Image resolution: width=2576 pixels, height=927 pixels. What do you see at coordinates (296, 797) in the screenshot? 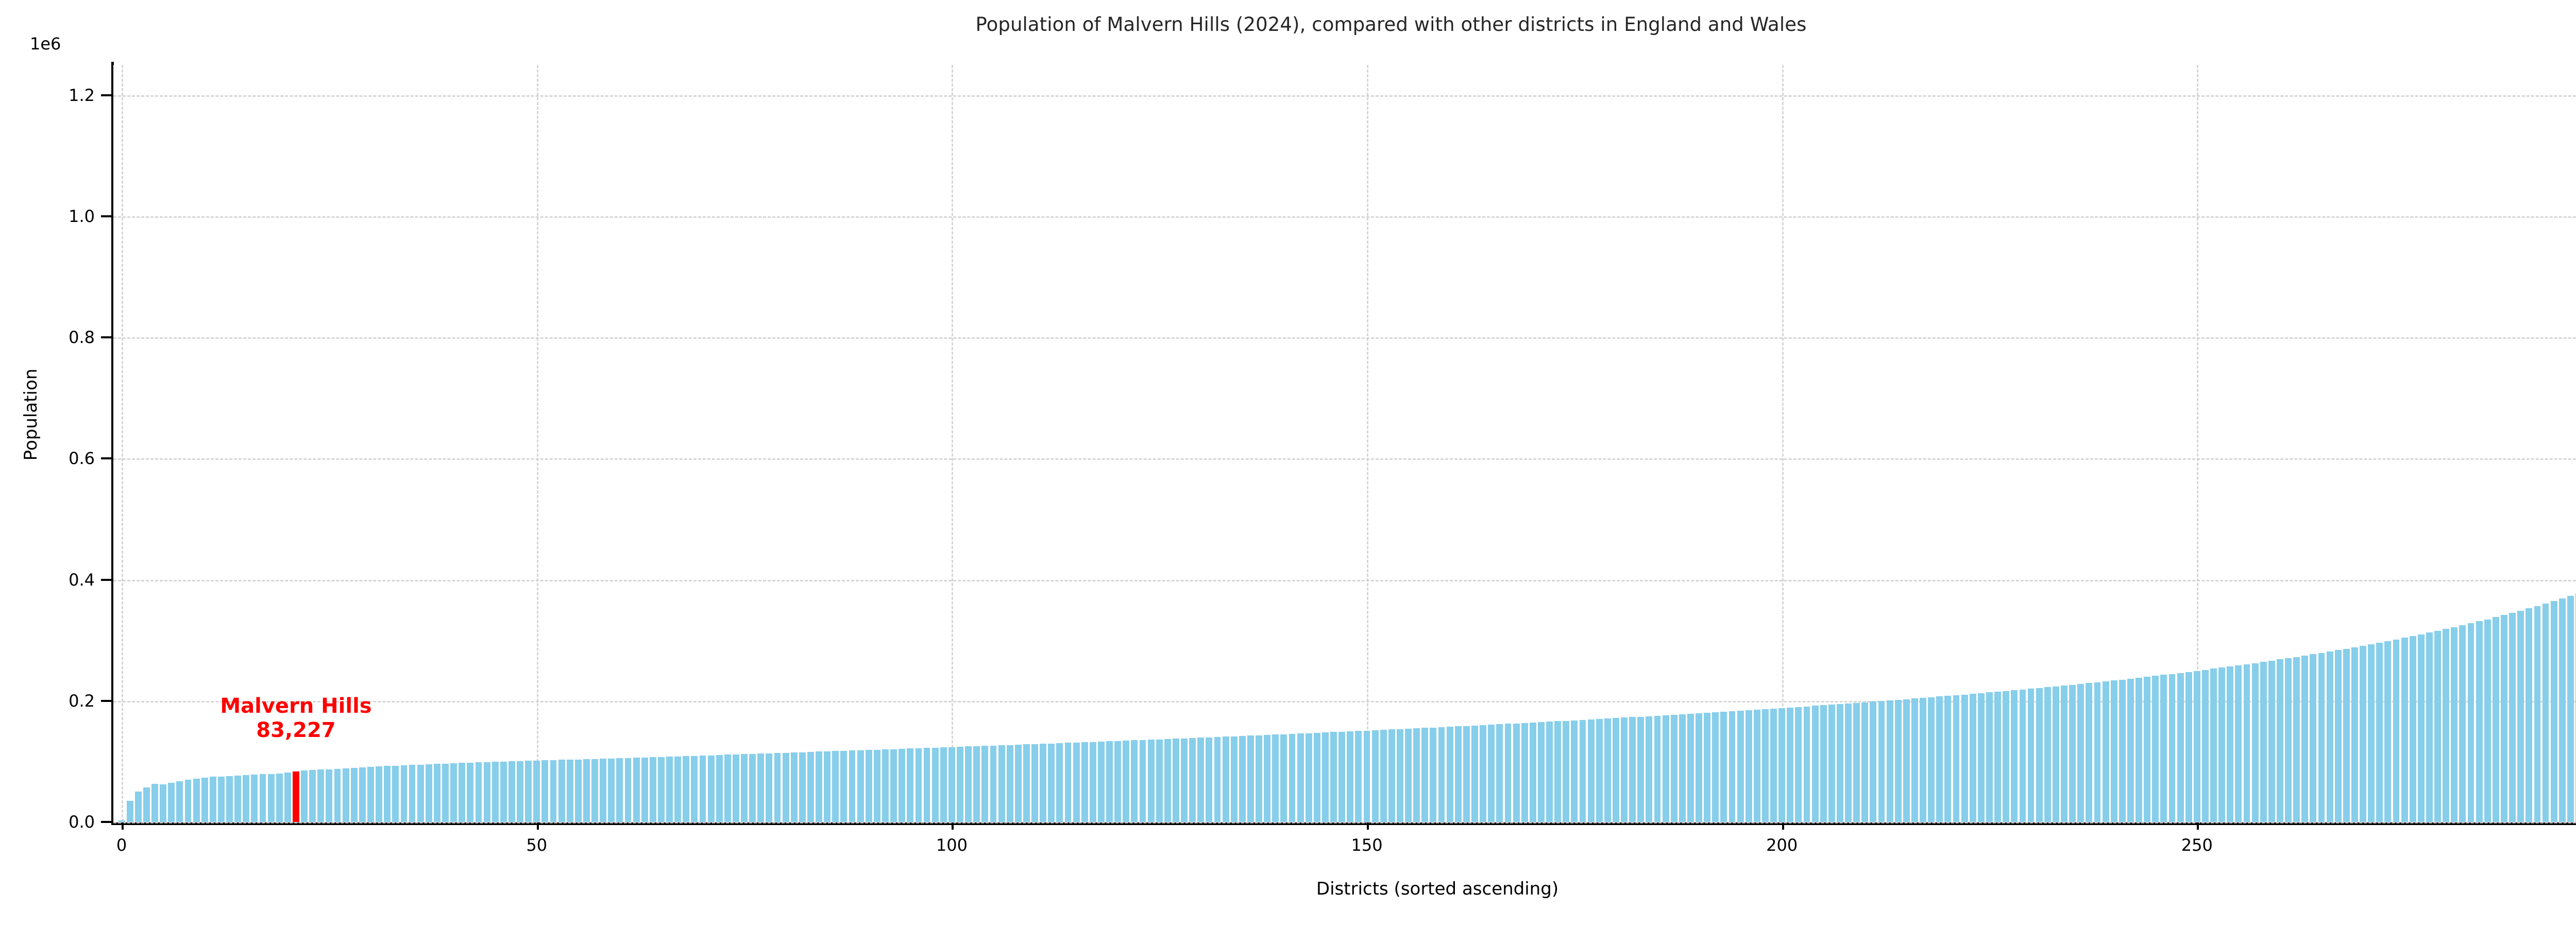
I see `bar-highlighted` at bounding box center [296, 797].